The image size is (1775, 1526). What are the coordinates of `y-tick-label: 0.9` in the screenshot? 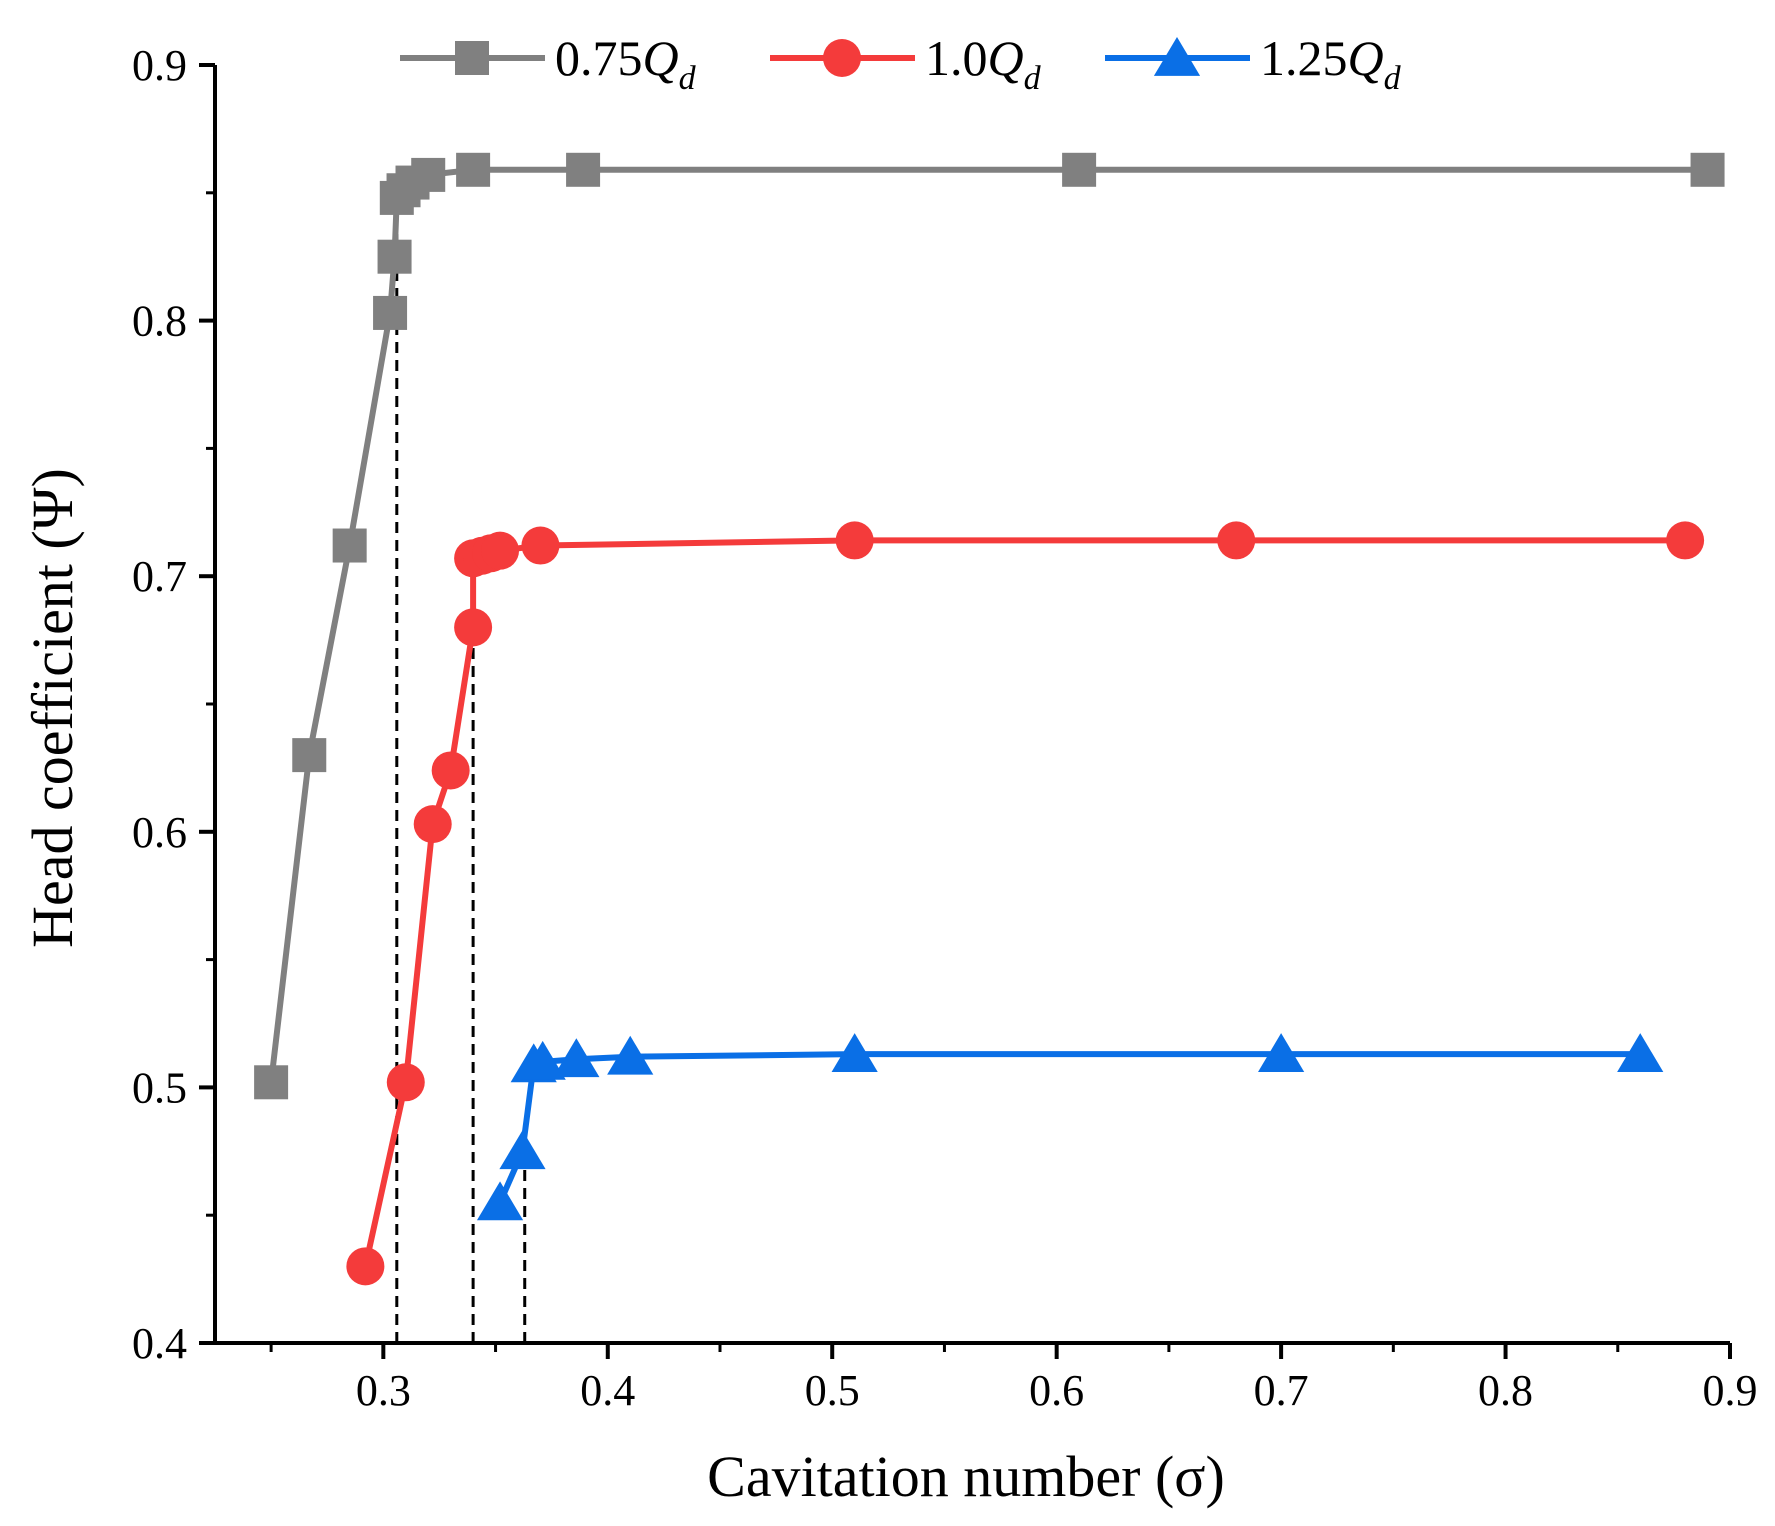 It's located at (159, 65).